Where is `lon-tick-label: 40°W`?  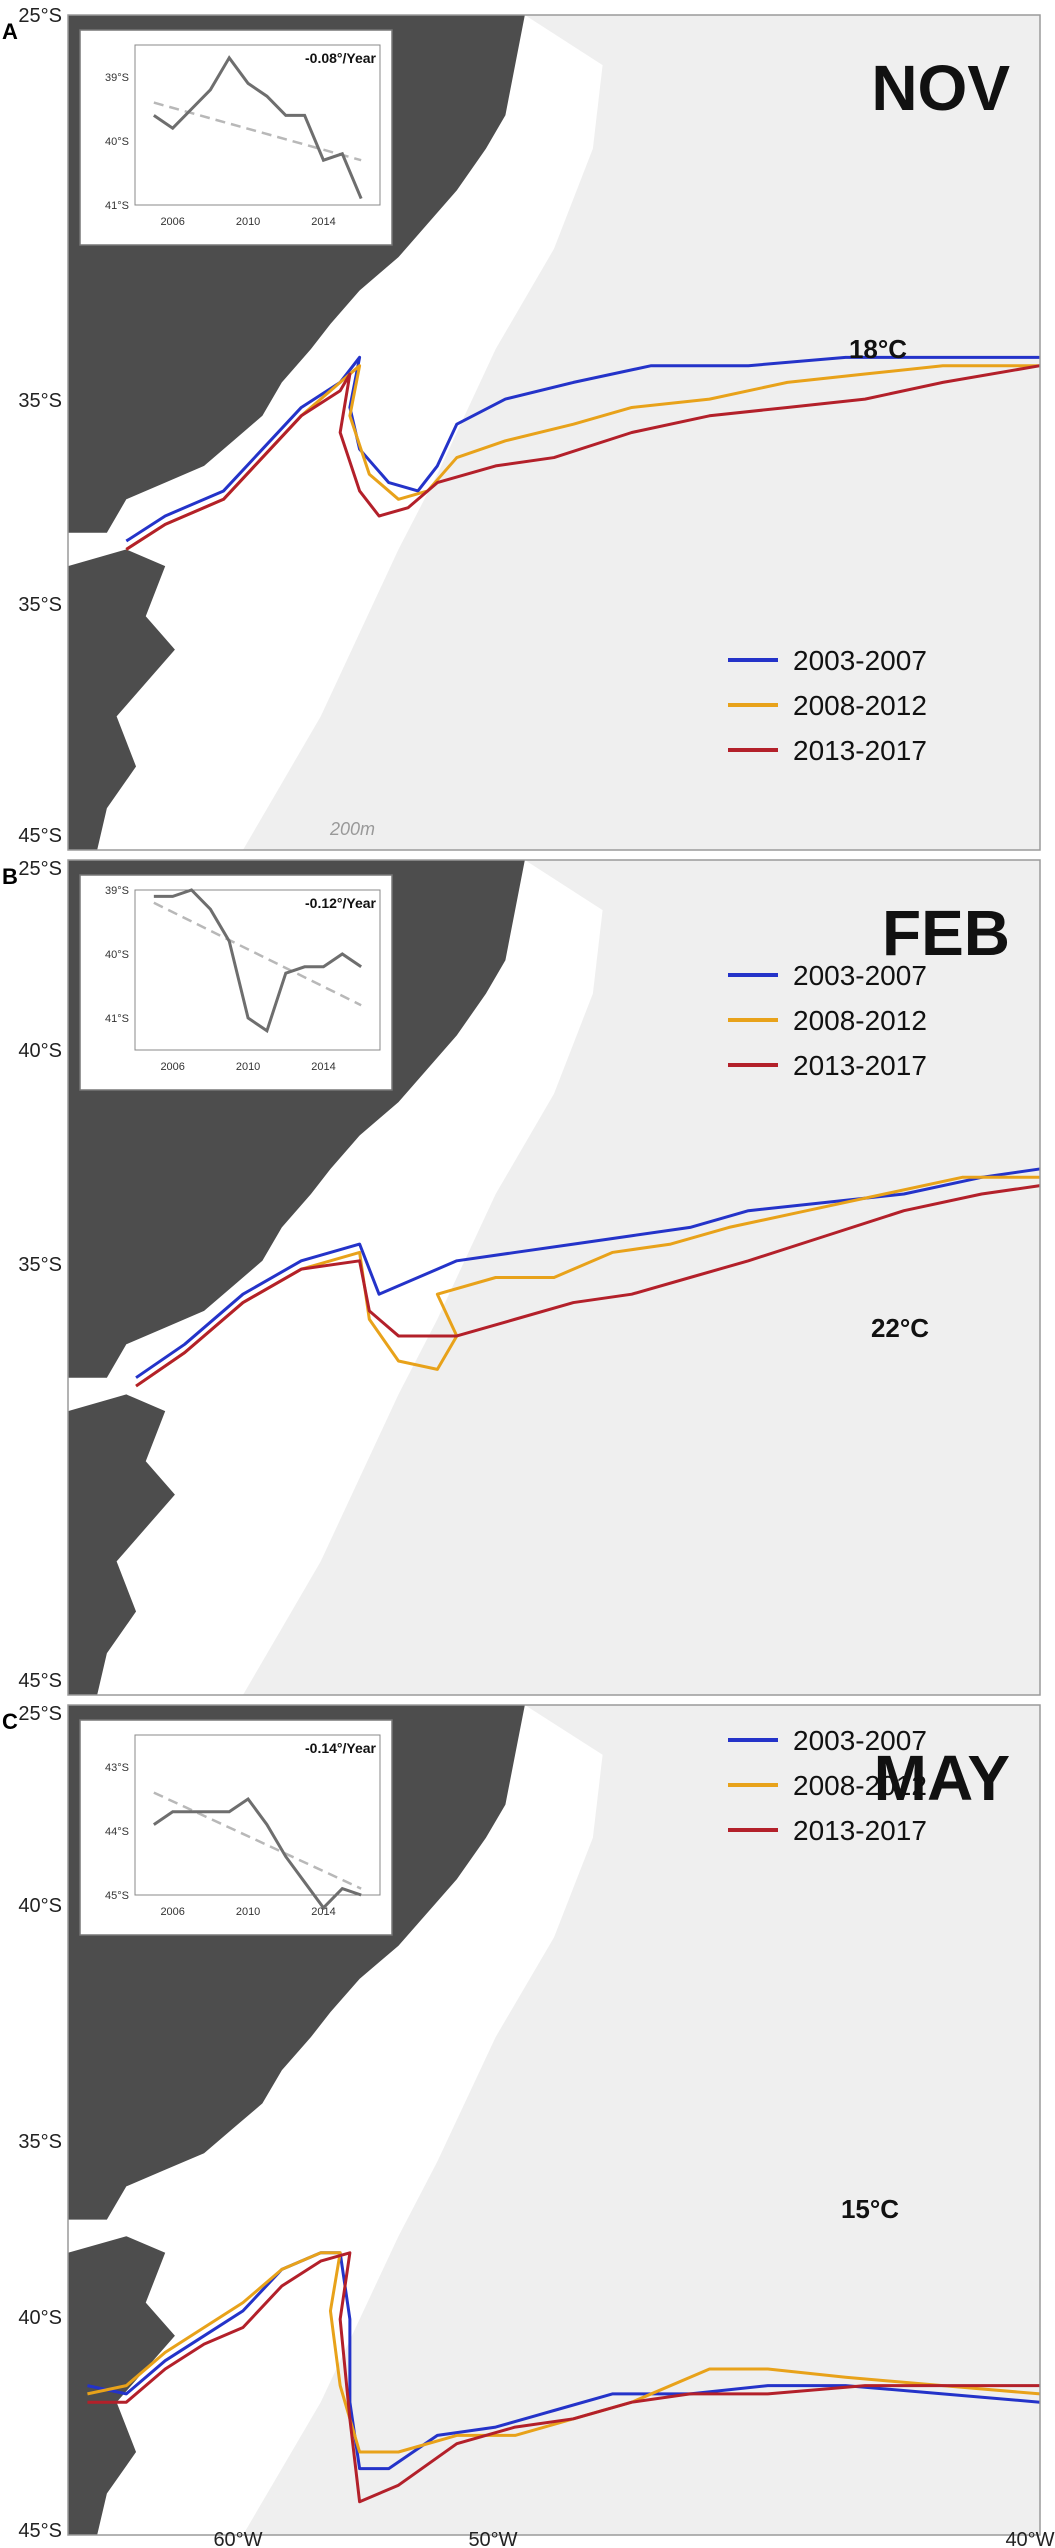 lon-tick-label: 40°W is located at coordinates (1029, 2538).